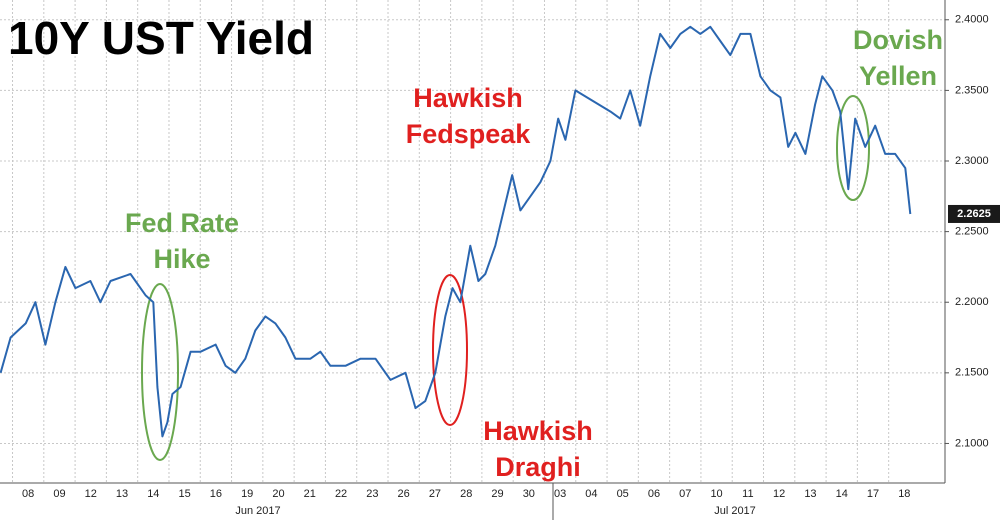  I want to click on month-label: Jul 2017, so click(735, 511).